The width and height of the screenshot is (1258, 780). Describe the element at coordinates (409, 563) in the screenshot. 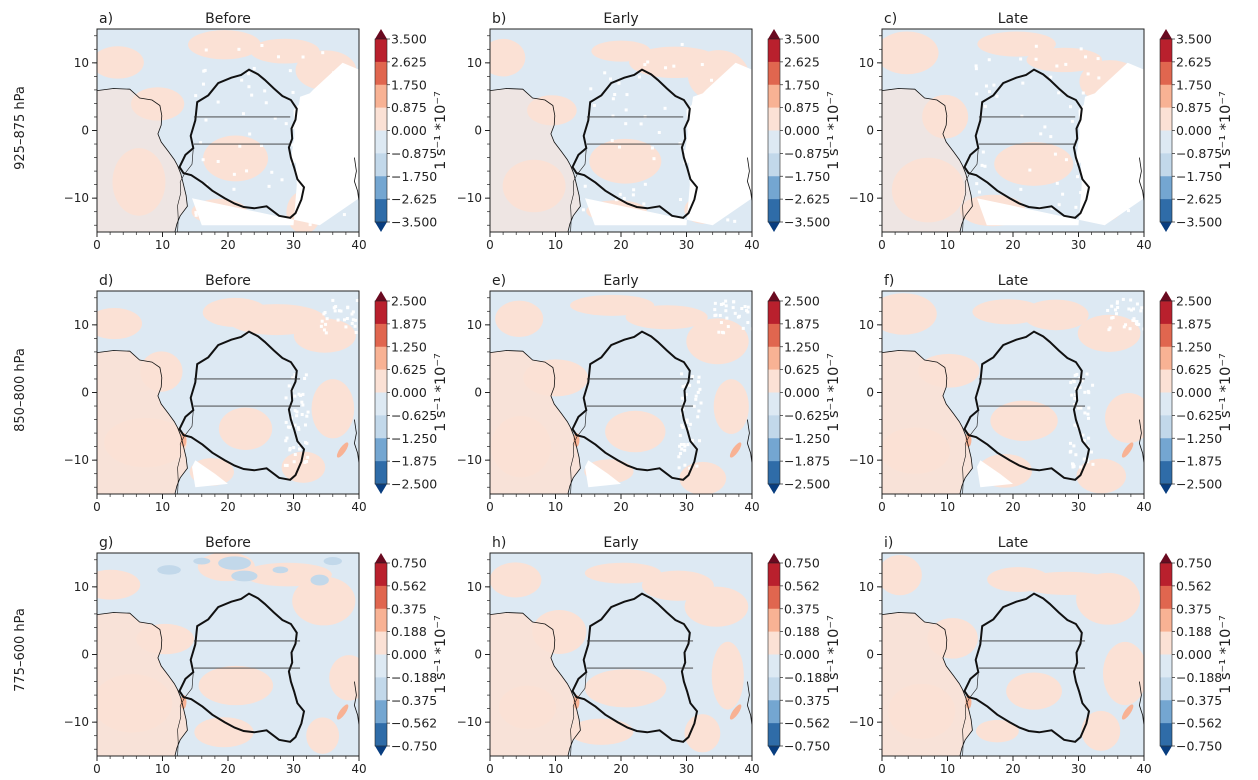

I see `colorbar-tick-label: 0.750` at that location.